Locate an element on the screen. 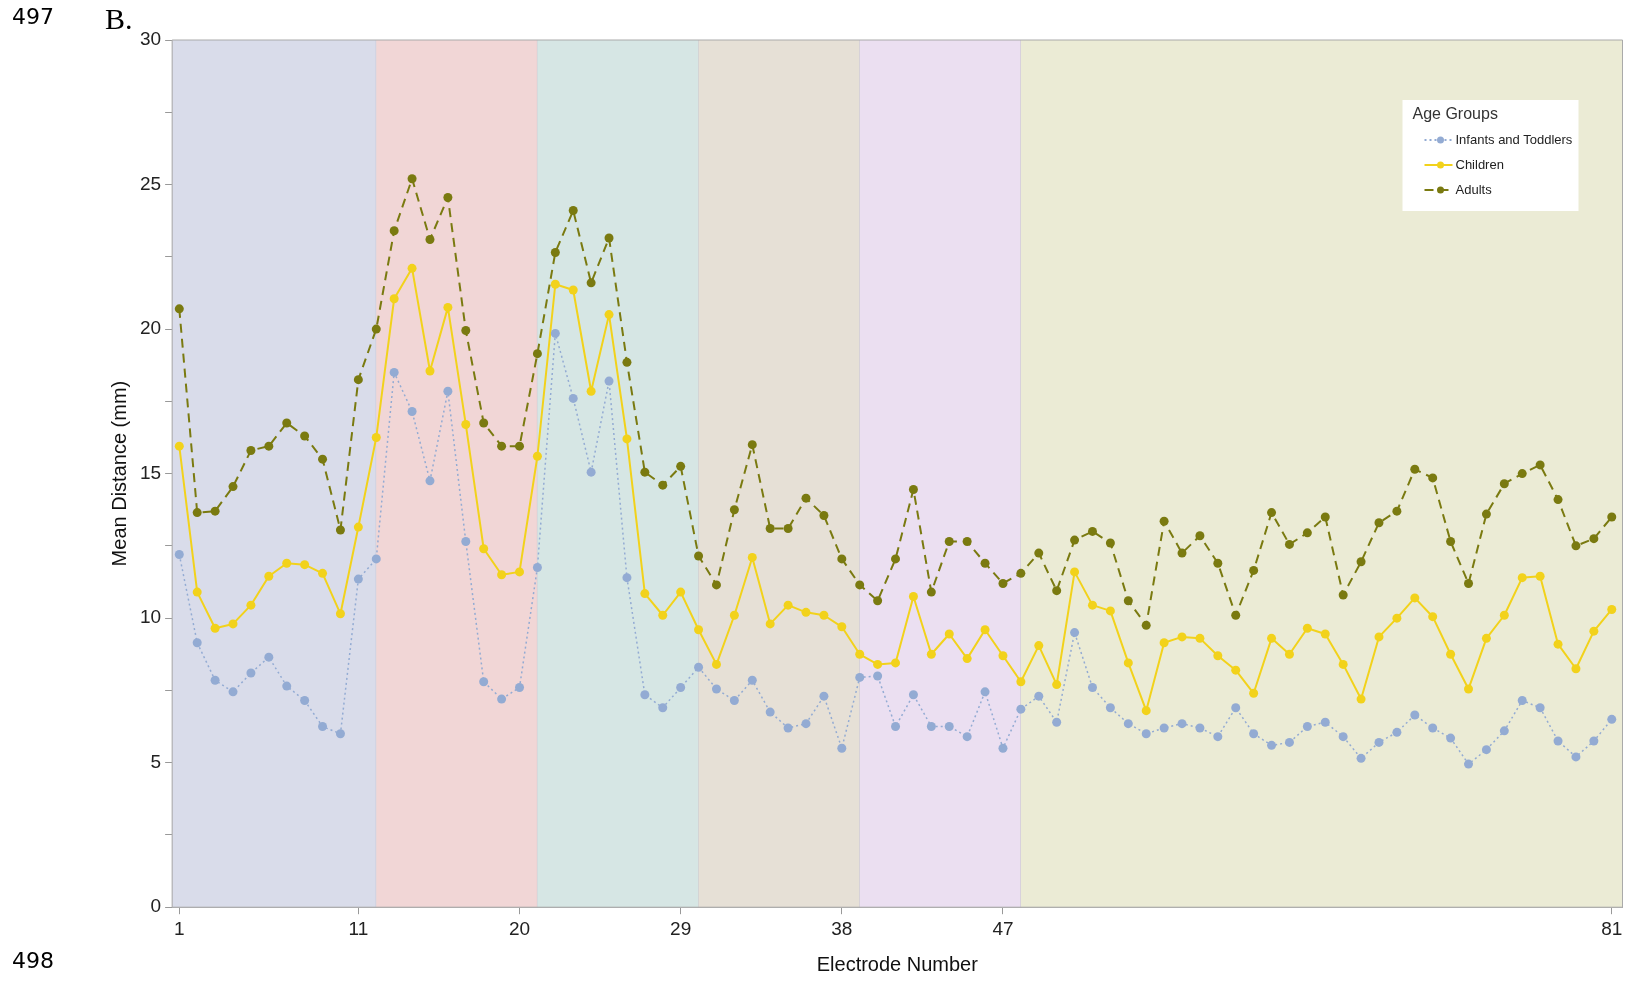  y-tick-label: 10 is located at coordinates (150, 617).